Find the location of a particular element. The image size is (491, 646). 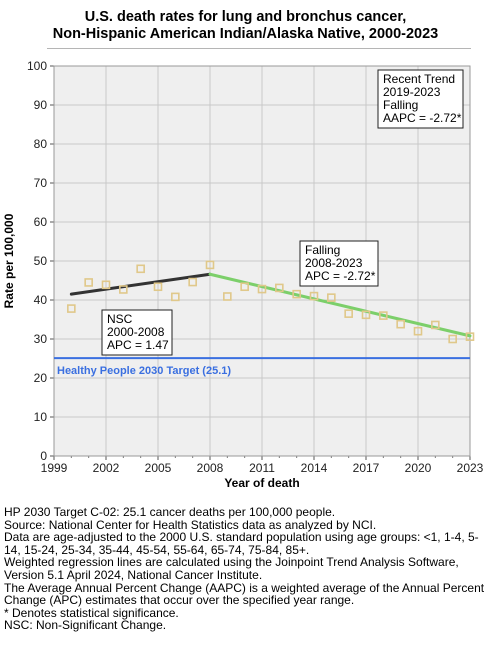

annotation-line: 2000-2008 is located at coordinates (136, 332).